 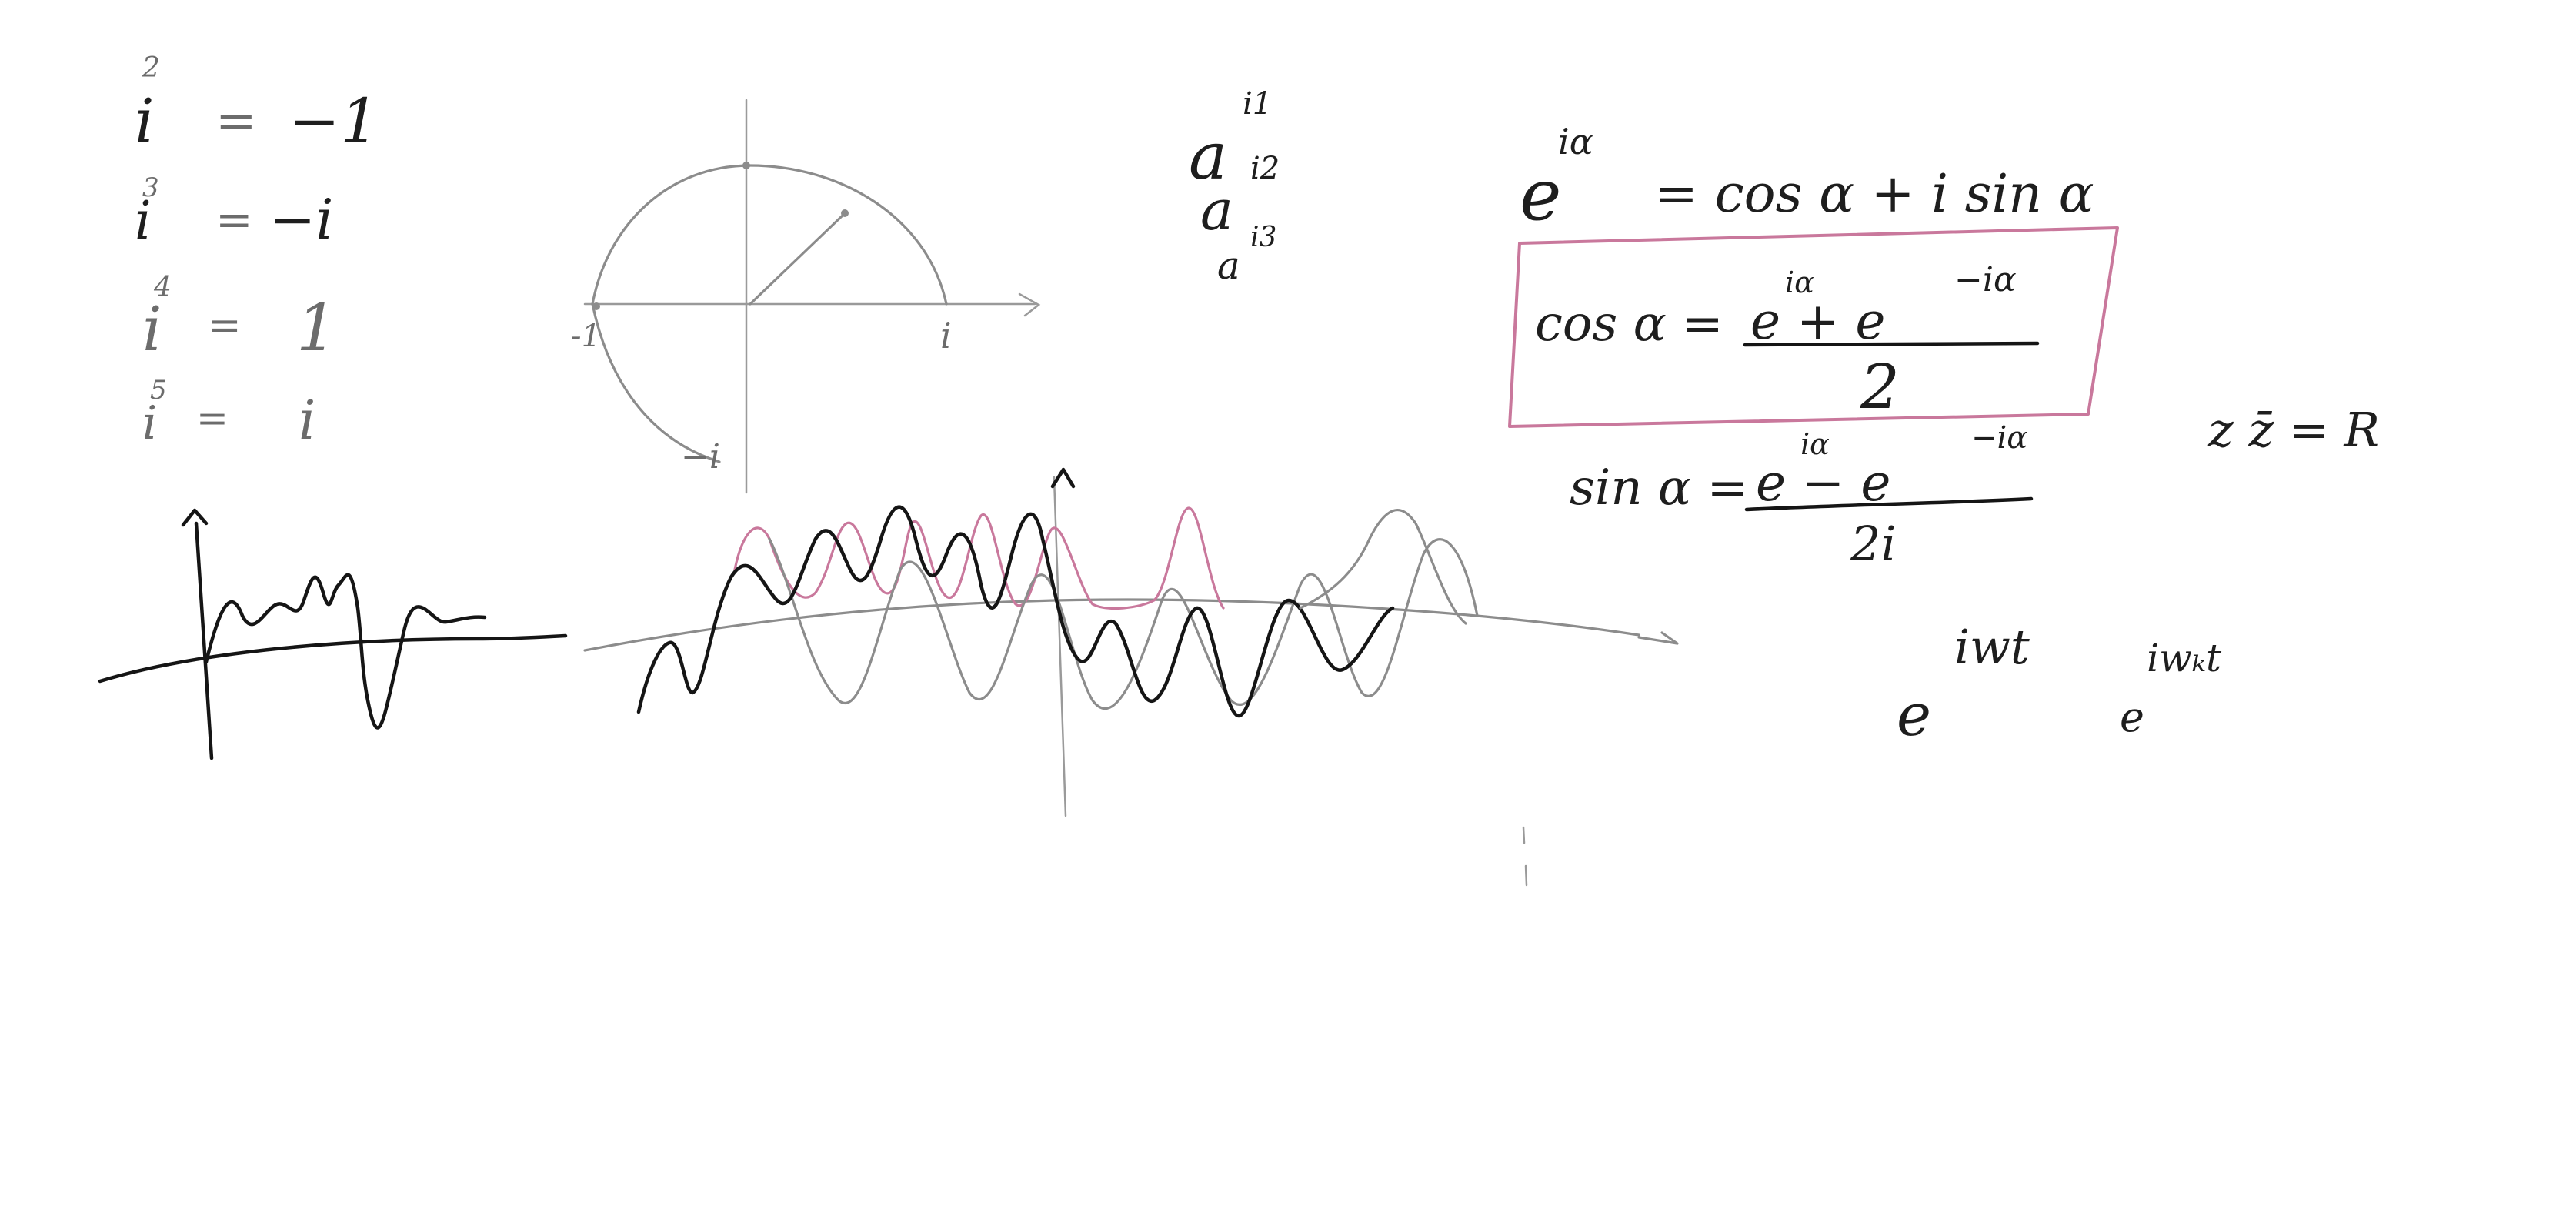 What do you see at coordinates (1889, 504) in the screenshot?
I see `sin-fraction-bar` at bounding box center [1889, 504].